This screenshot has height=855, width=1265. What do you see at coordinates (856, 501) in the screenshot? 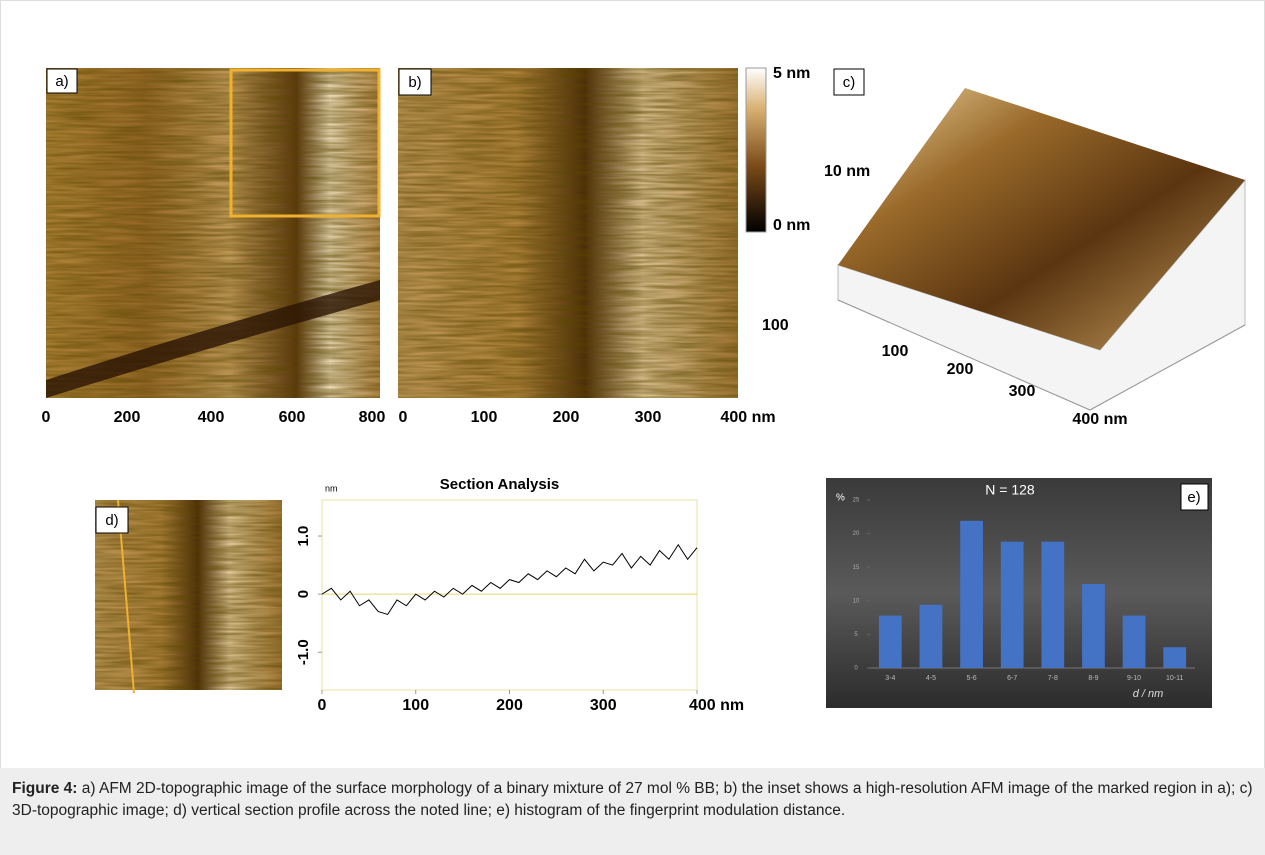
I see `y-tick-label: 25` at bounding box center [856, 501].